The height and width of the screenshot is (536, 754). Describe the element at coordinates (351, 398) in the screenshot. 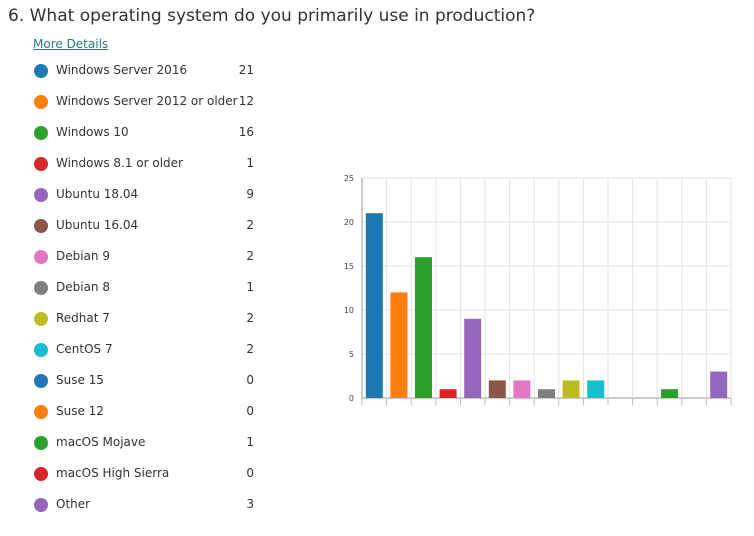

I see `y-tick-label: 0` at that location.